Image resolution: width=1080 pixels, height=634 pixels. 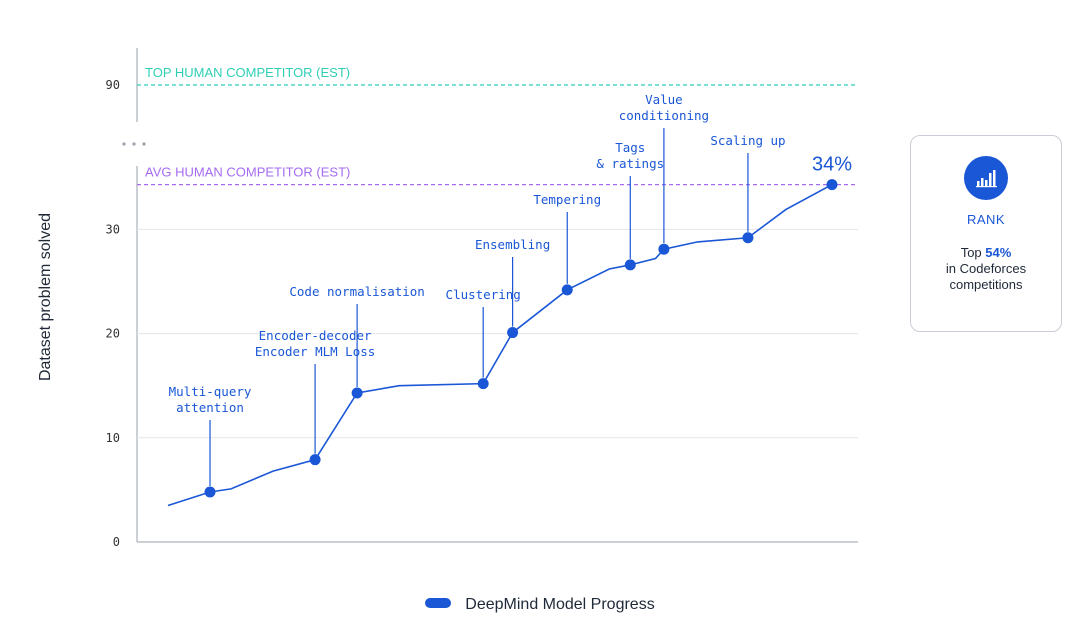 I want to click on y-tick-label: 90, so click(x=113, y=85).